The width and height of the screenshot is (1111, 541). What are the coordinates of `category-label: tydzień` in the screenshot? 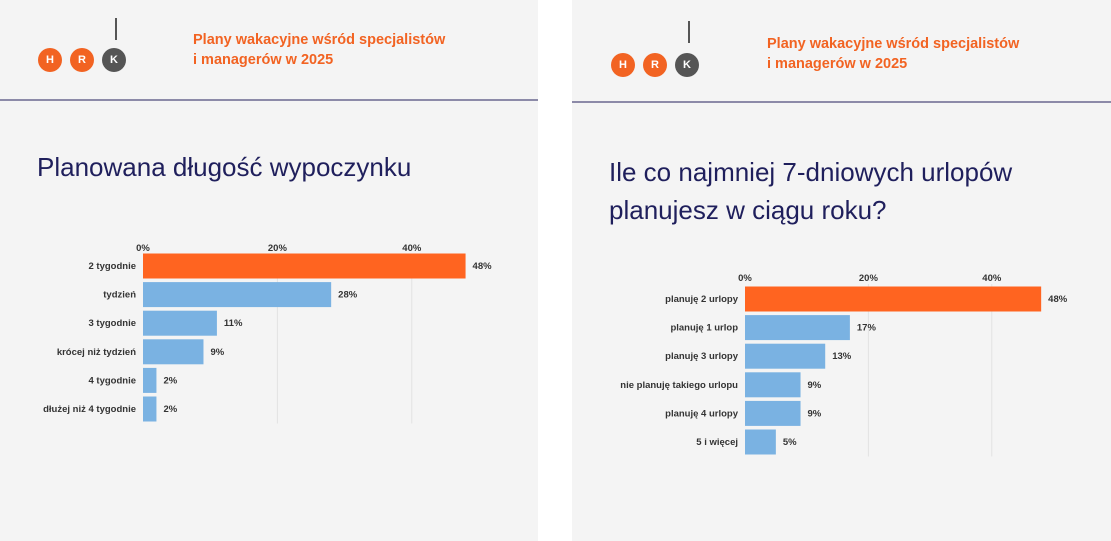 It's located at (119, 295).